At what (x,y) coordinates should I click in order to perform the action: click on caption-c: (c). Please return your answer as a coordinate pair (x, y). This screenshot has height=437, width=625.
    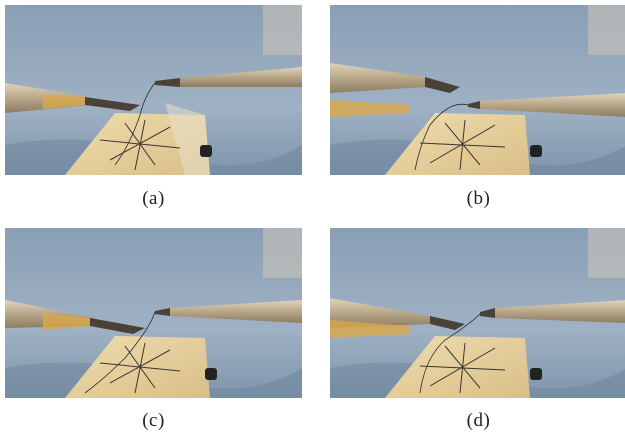
    Looking at the image, I should click on (153, 420).